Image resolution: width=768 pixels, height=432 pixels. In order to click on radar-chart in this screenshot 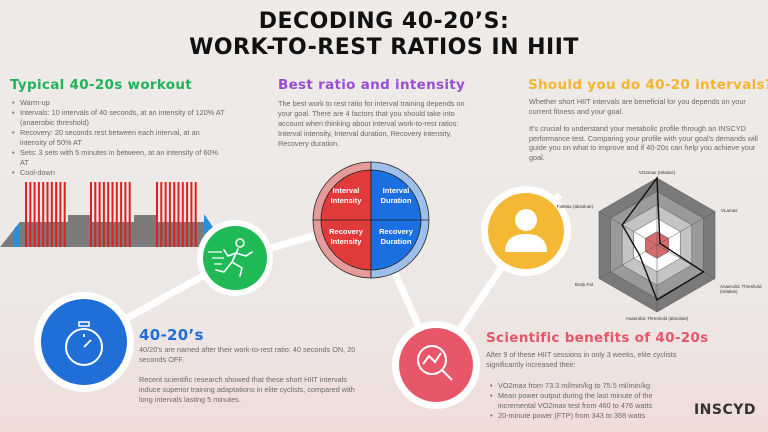, I will do `click(657, 244)`.